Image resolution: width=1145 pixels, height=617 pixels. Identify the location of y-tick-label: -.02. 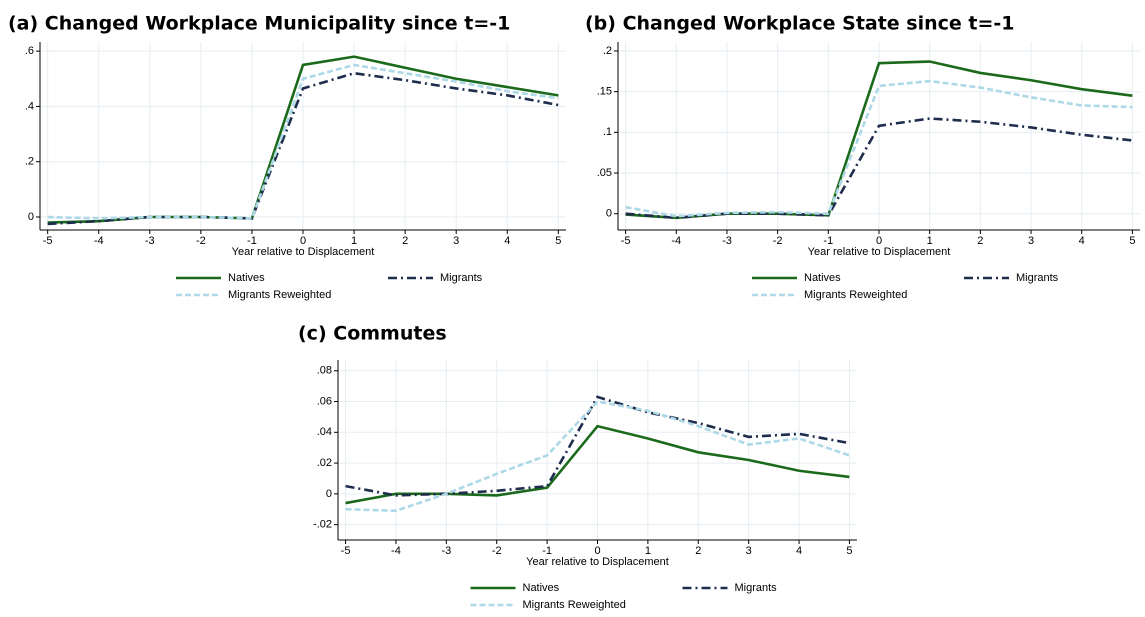
(322, 525).